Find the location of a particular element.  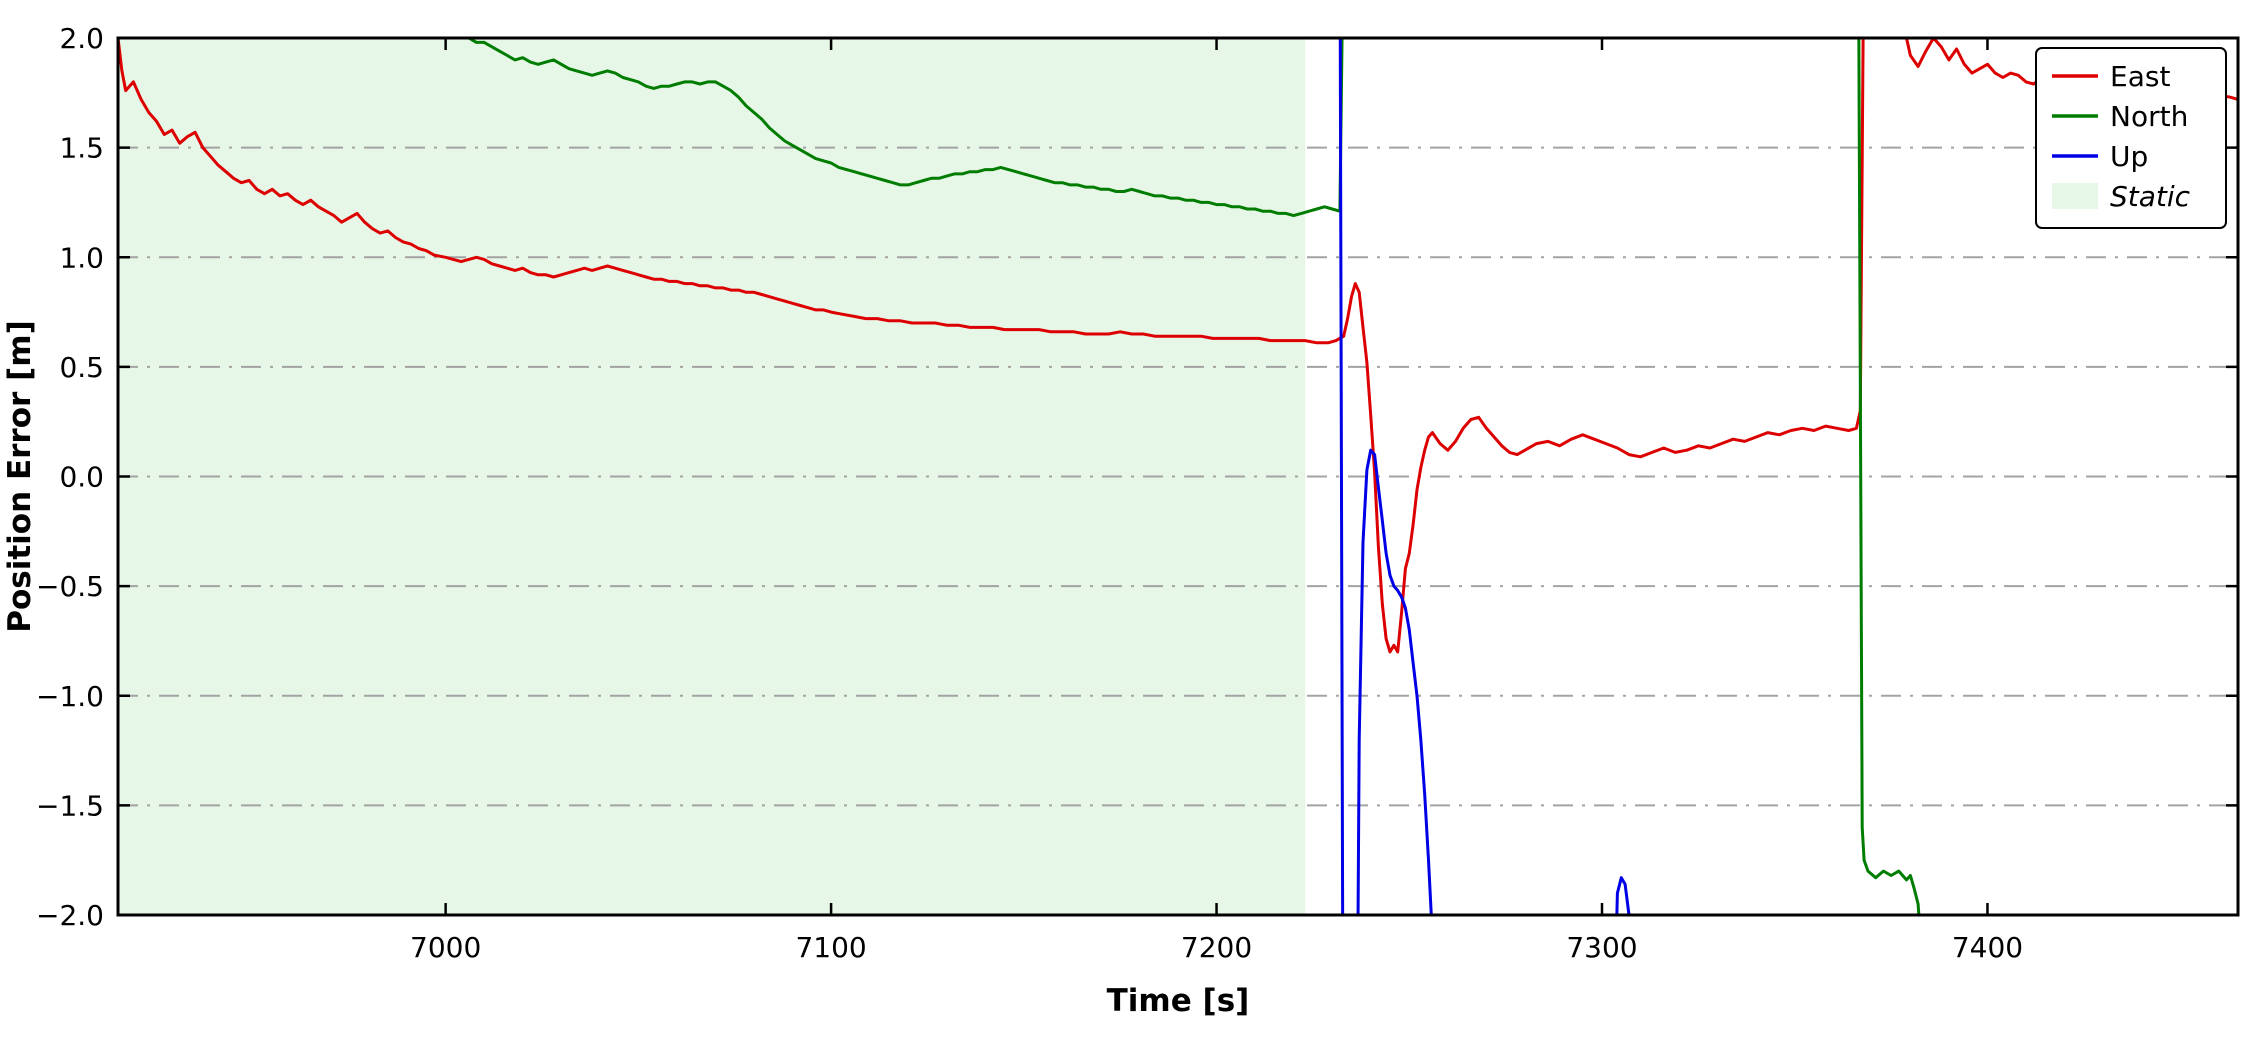

x-tick-label: 7100 is located at coordinates (830, 947).